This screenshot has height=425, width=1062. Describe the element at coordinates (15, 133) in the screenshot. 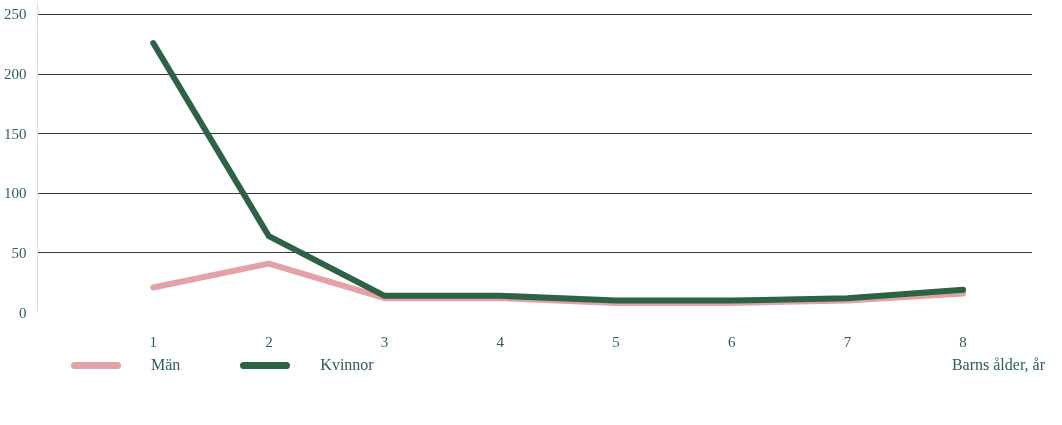

I see `y-tick-label: 150` at that location.